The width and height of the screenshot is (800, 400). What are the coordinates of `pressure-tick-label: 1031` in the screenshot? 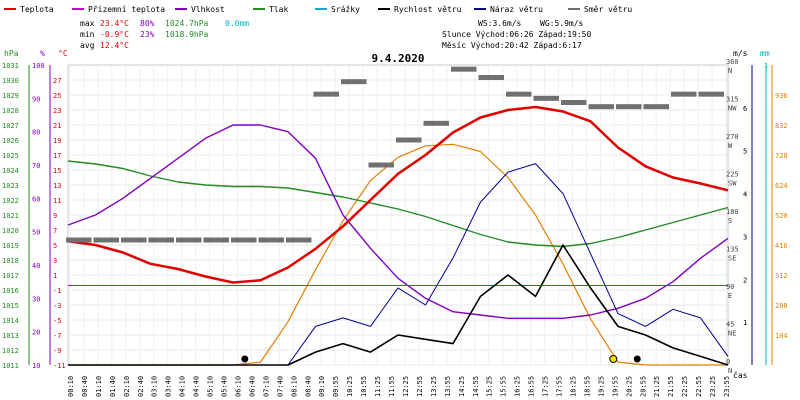 It's located at (10, 66).